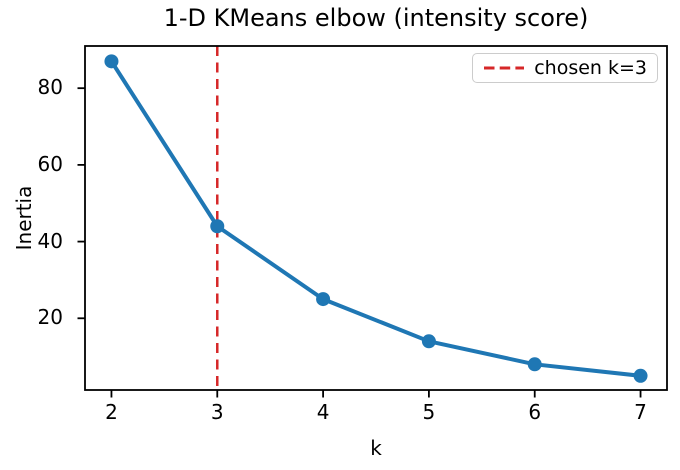 This screenshot has height=470, width=680. I want to click on x-tick-label: 2, so click(111, 412).